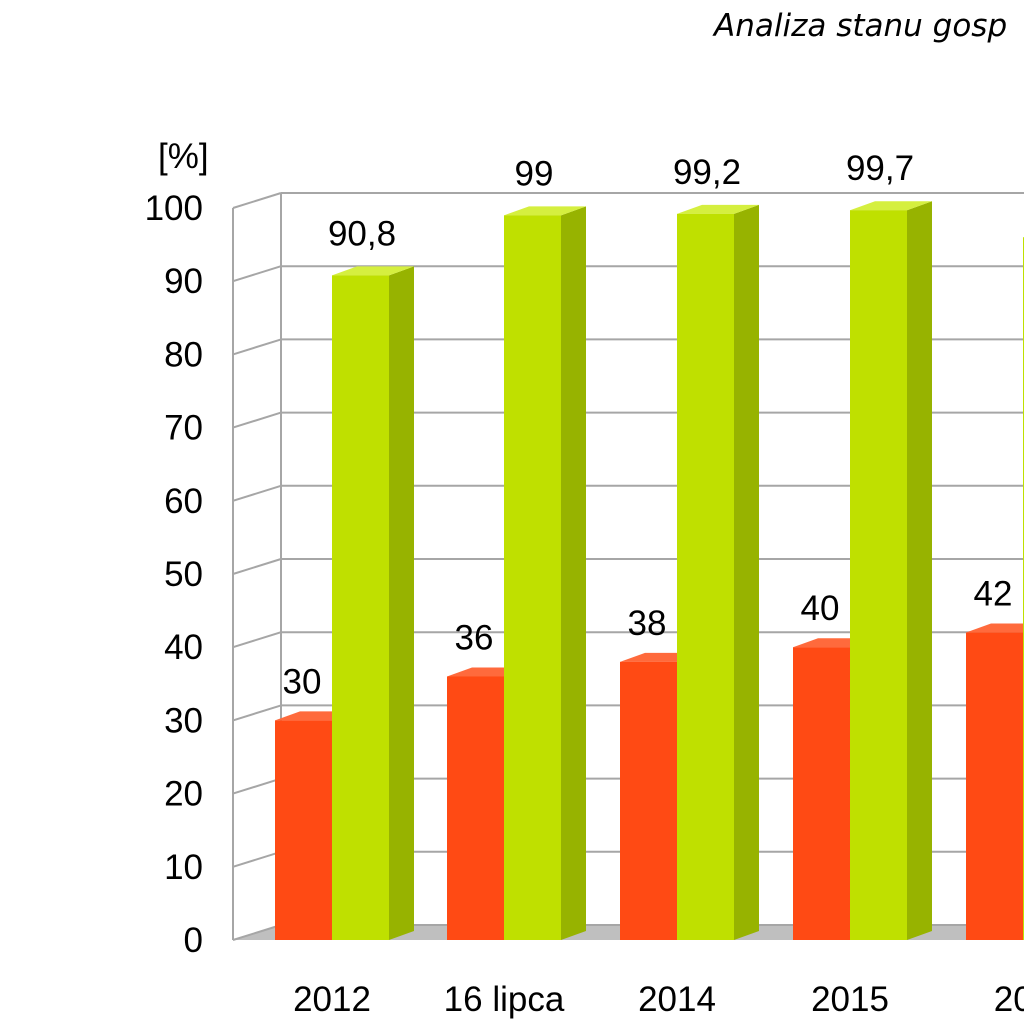 This screenshot has height=1024, width=1024. What do you see at coordinates (174, 208) in the screenshot?
I see `y-tick-label: 100` at bounding box center [174, 208].